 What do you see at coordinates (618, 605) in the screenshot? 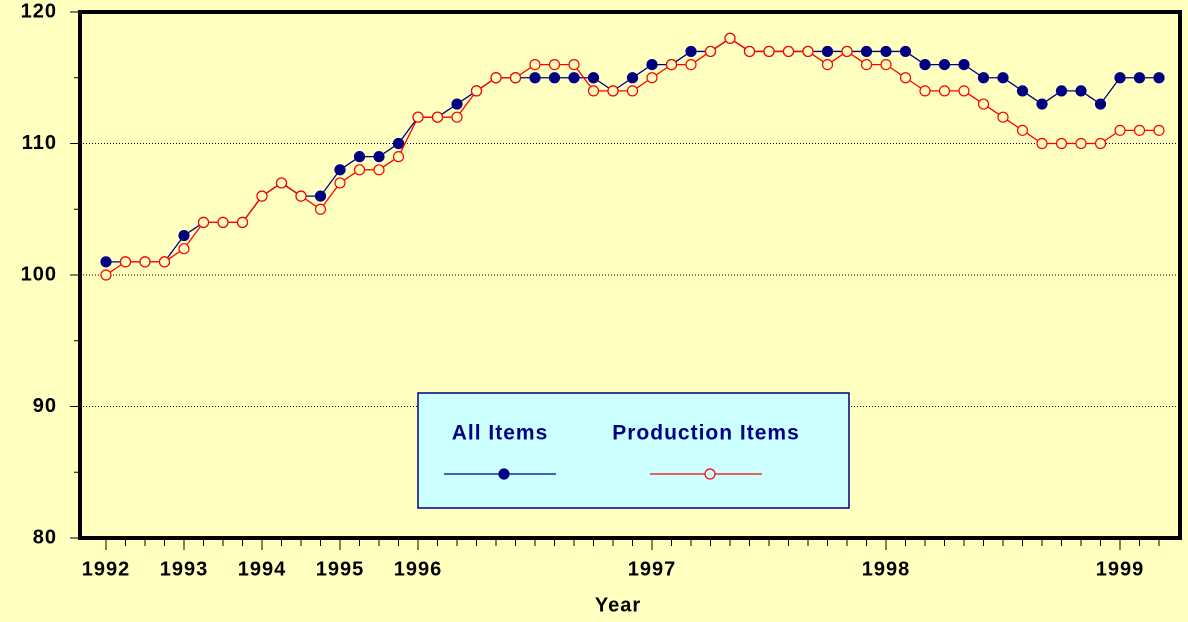
I see `x-axis-label: Year` at bounding box center [618, 605].